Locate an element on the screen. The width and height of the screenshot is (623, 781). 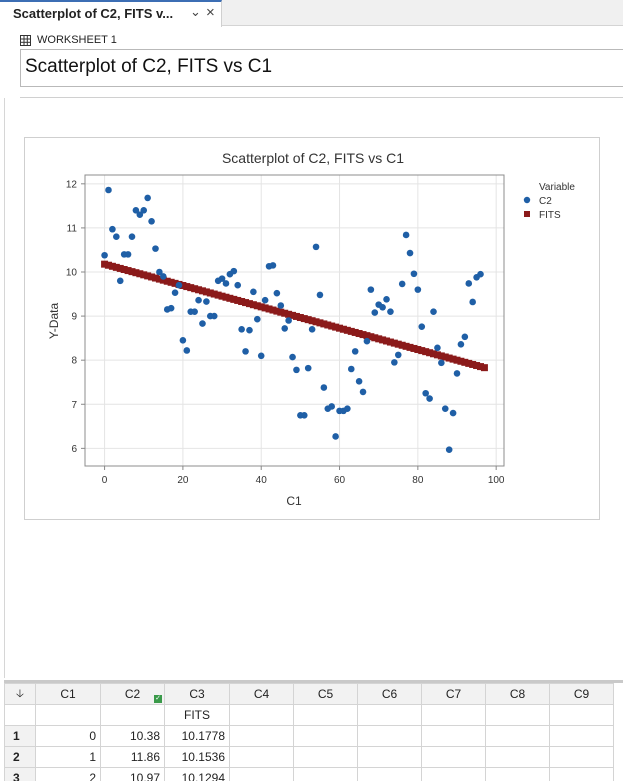
worksheet-name: WORKSHEET 1 is located at coordinates (77, 40).